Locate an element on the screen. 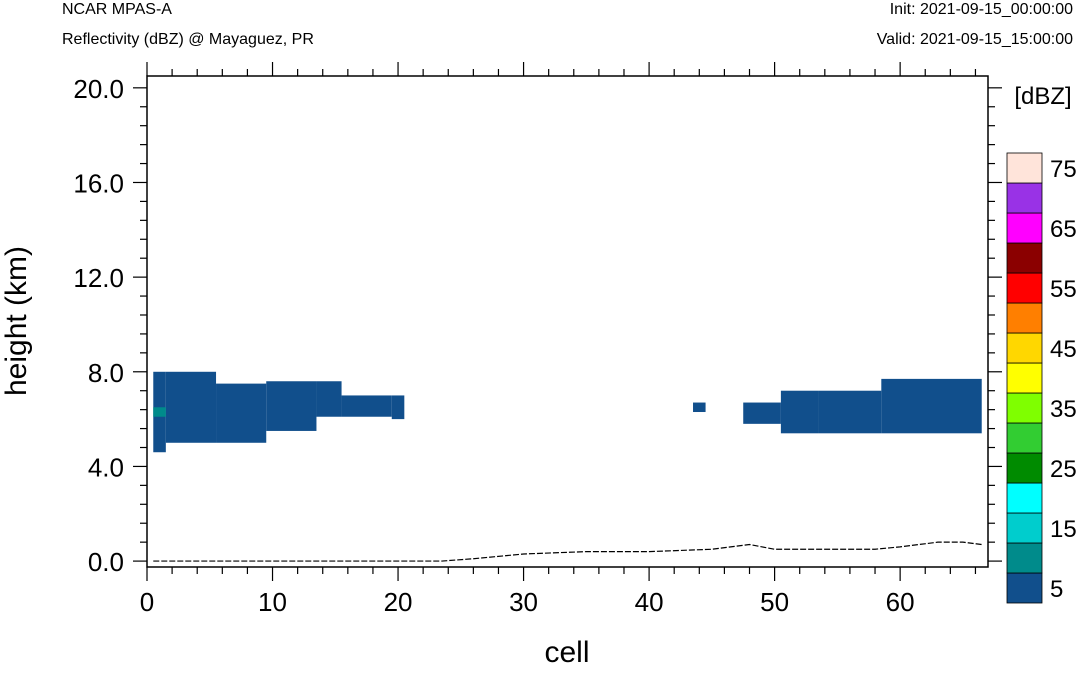 The image size is (1079, 677). terrain-line is located at coordinates (567, 551).